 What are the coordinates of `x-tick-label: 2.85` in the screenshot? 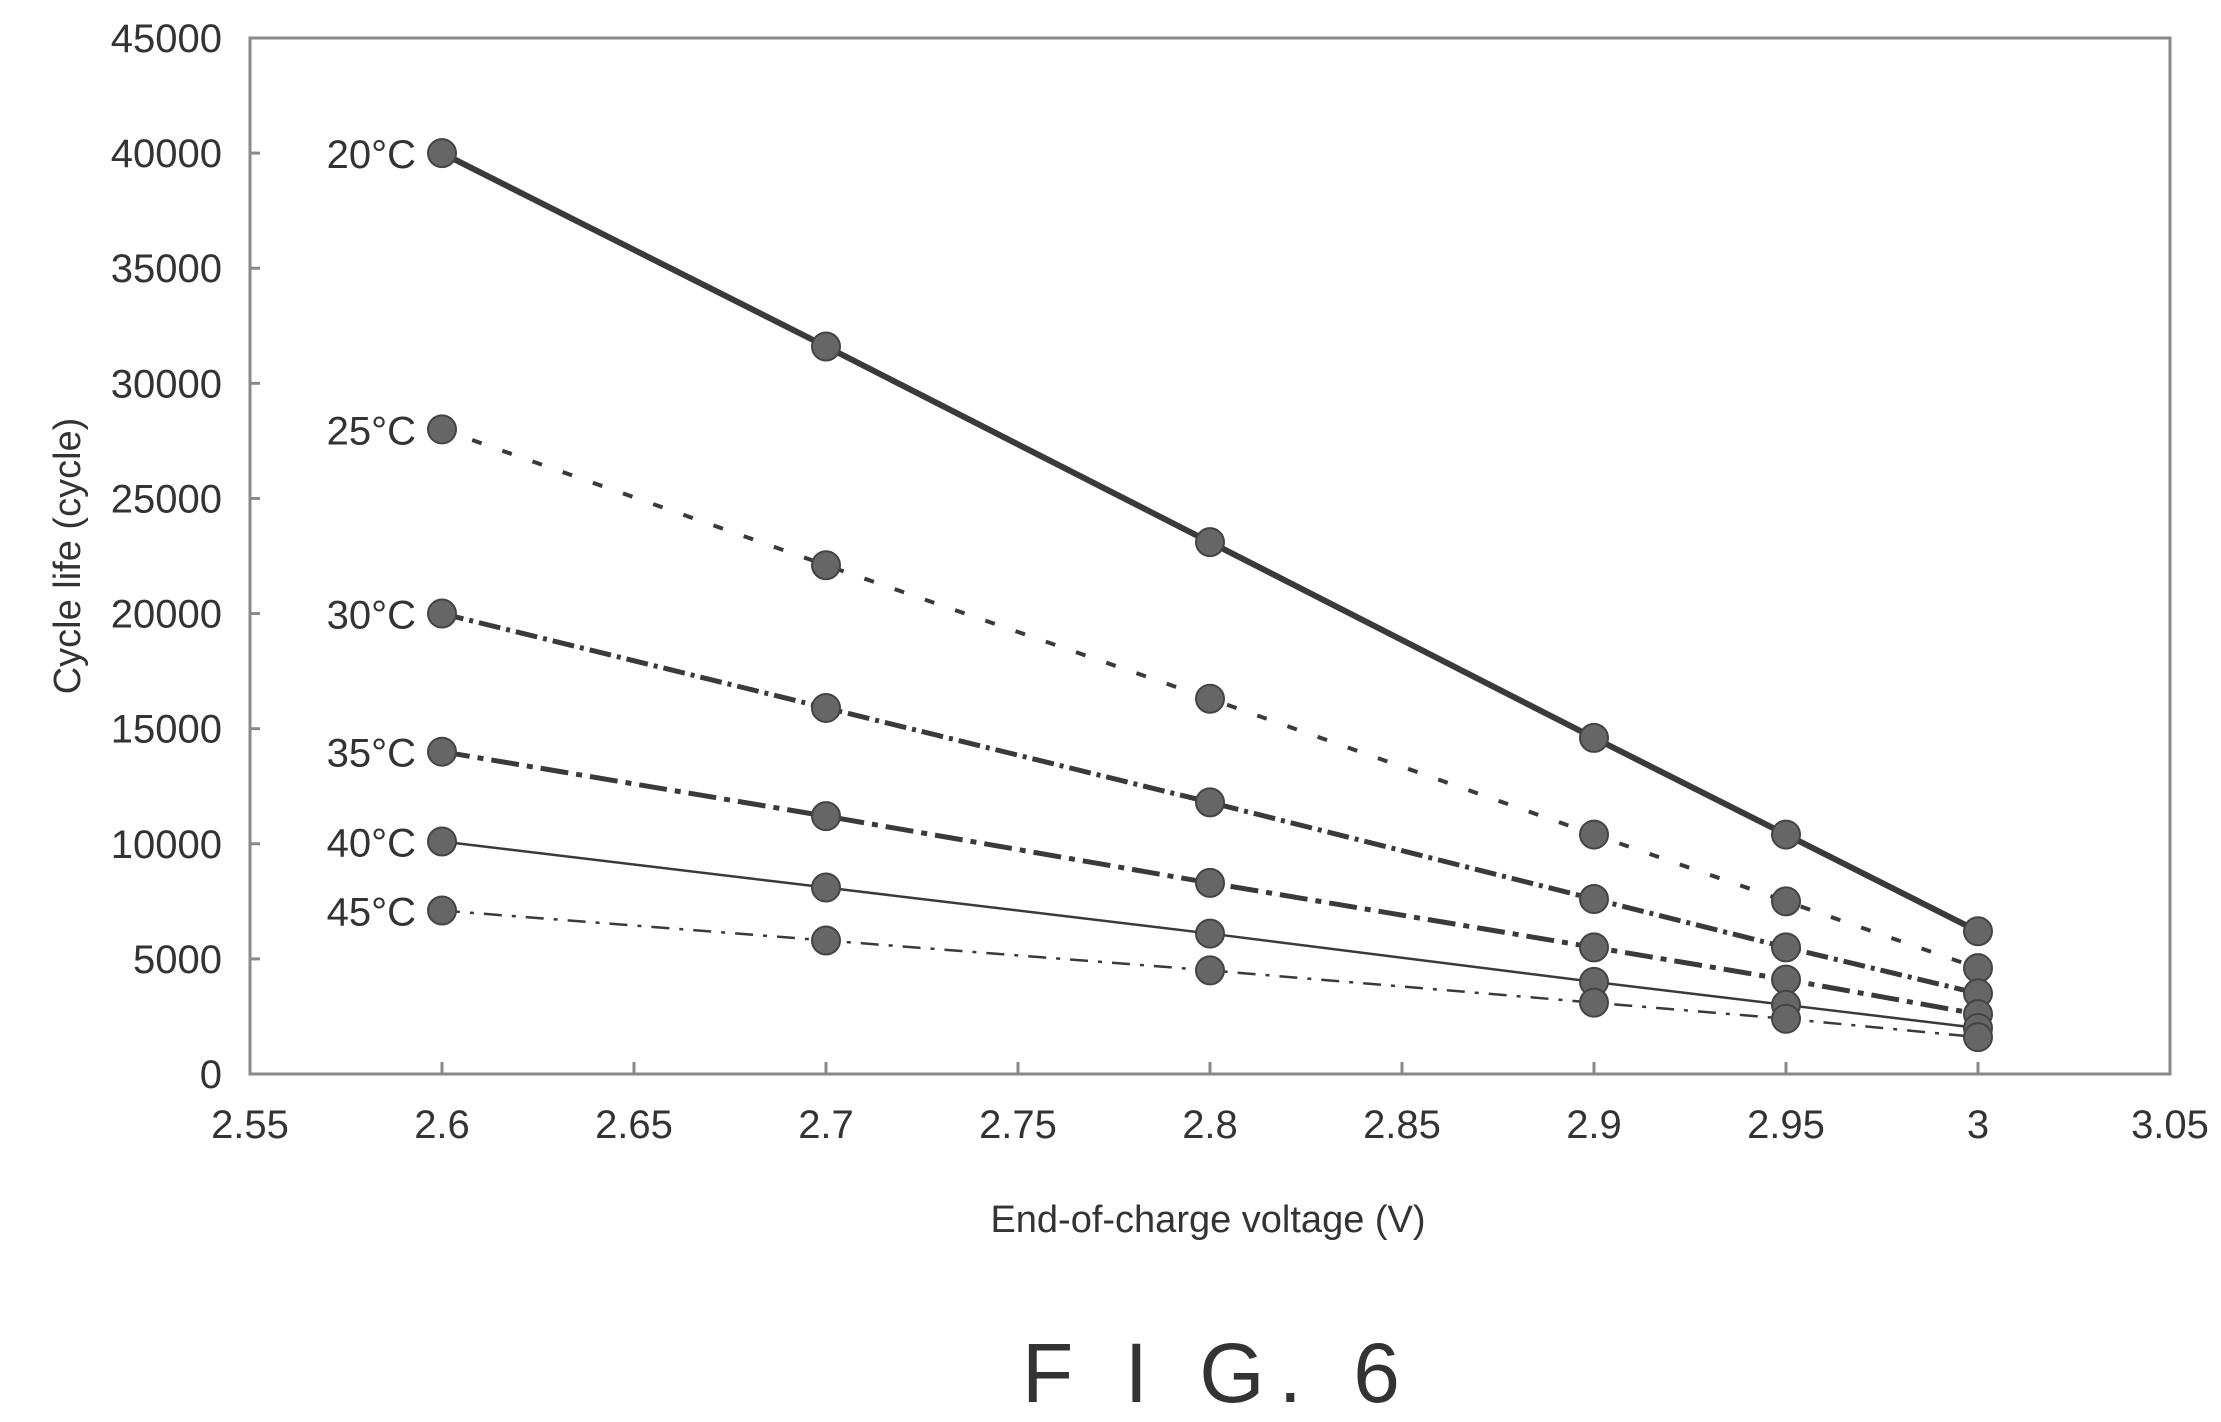 It's located at (1402, 1125).